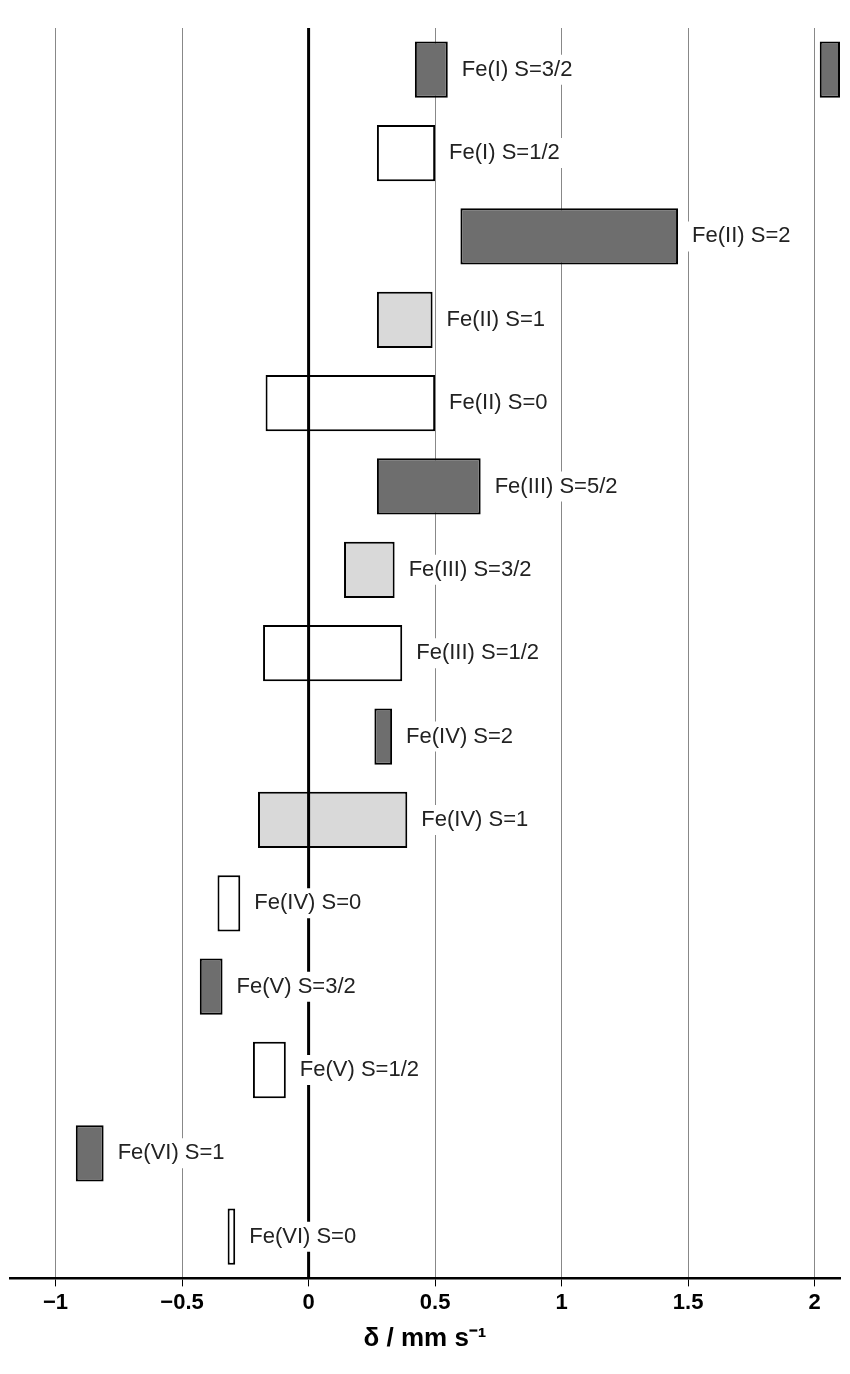 The width and height of the screenshot is (850, 1374). What do you see at coordinates (182, 1301) in the screenshot?
I see `x-tick-label: −0.5` at bounding box center [182, 1301].